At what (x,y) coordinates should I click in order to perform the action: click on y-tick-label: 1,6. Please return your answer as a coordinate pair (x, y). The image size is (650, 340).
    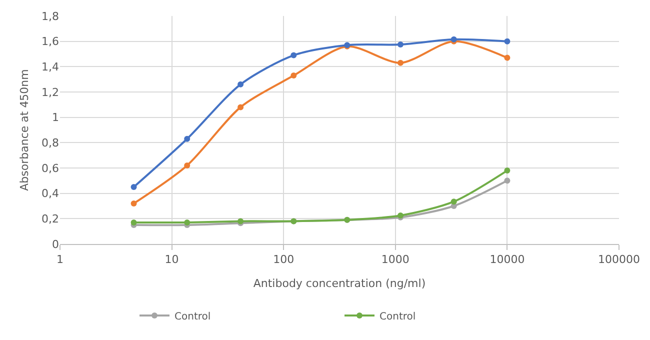
    Looking at the image, I should click on (50, 41).